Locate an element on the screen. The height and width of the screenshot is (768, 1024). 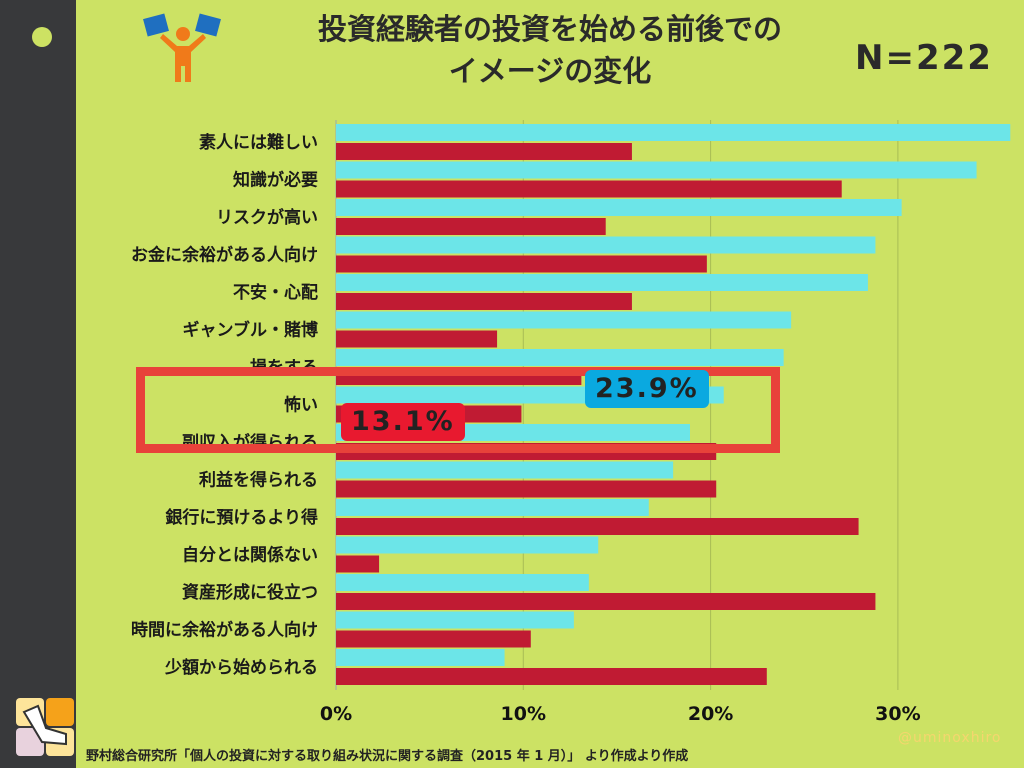
x-tick-label: 20% is located at coordinates (710, 714).